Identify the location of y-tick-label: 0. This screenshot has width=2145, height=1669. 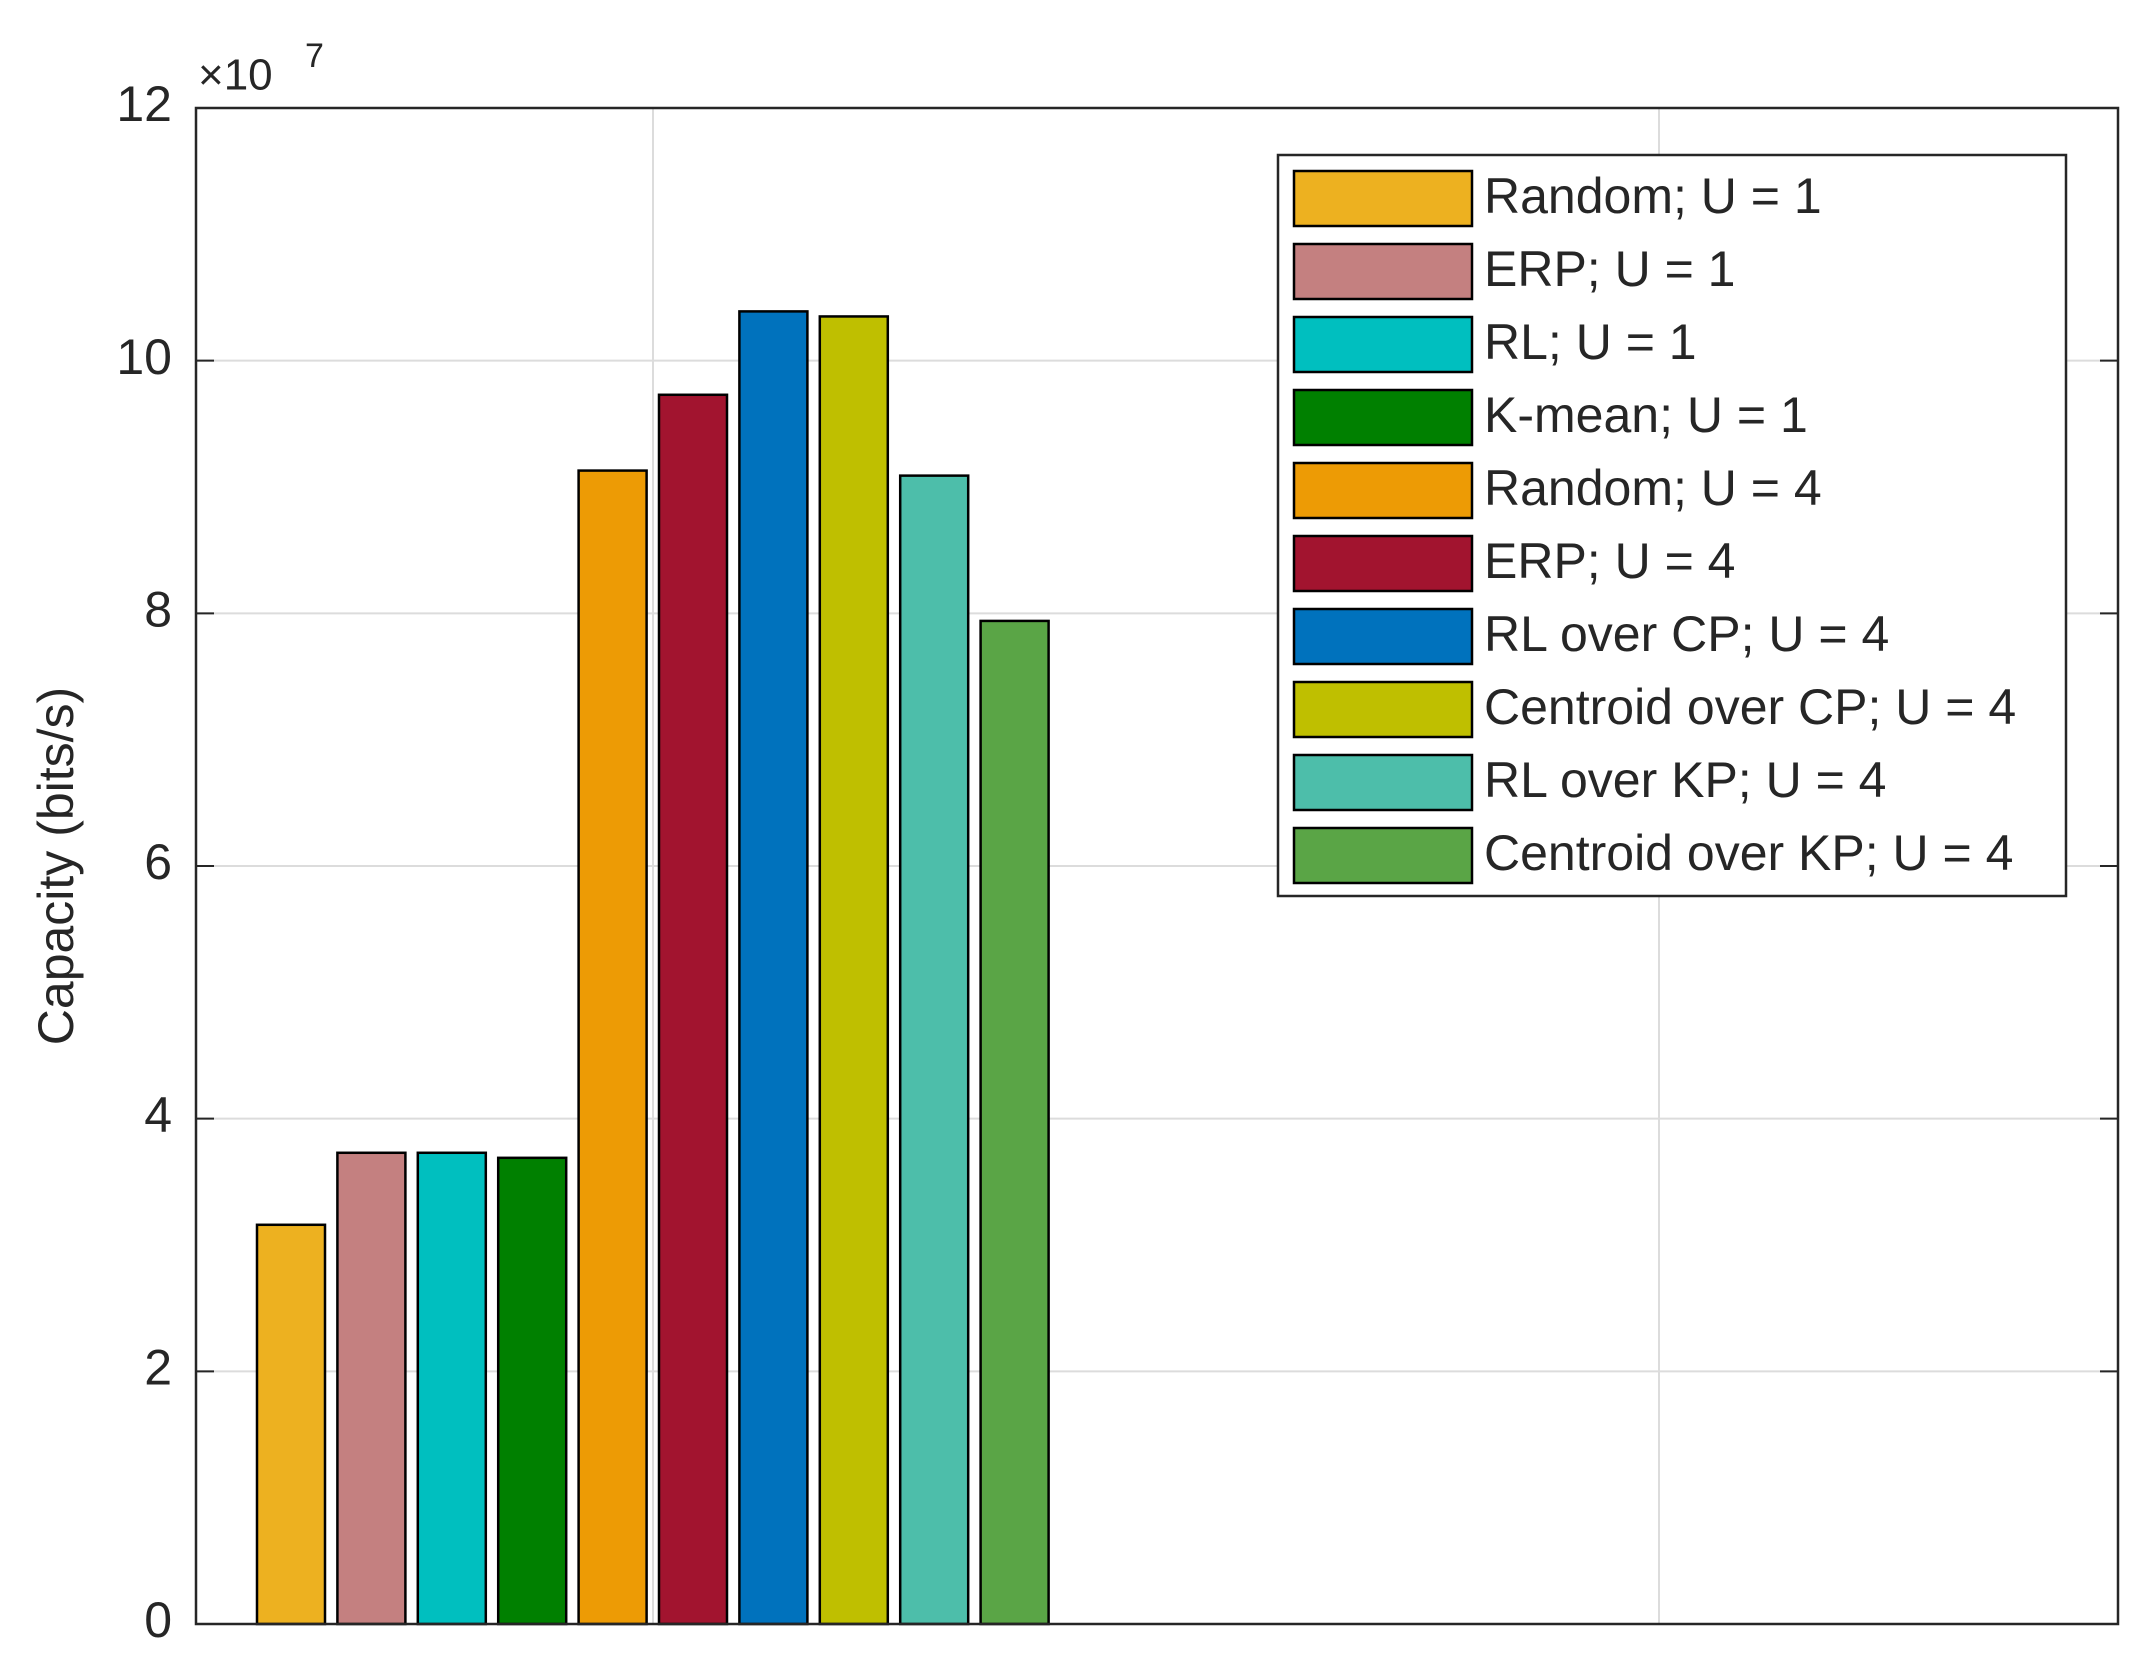
(158, 1620).